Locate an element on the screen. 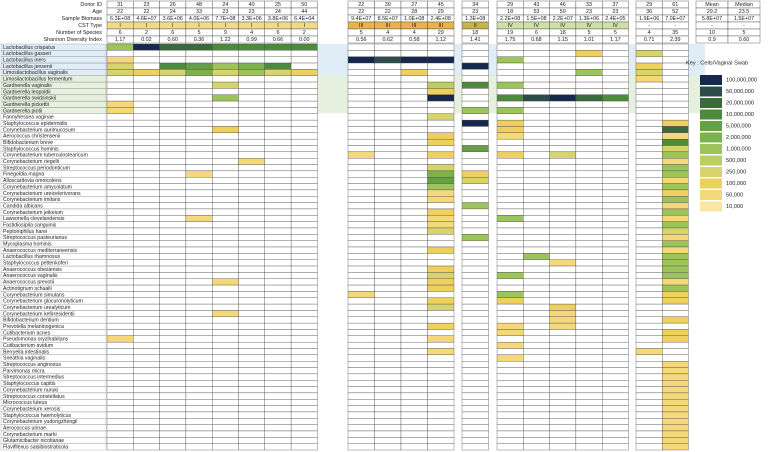 The image size is (777, 452). header-value: - is located at coordinates (744, 26).